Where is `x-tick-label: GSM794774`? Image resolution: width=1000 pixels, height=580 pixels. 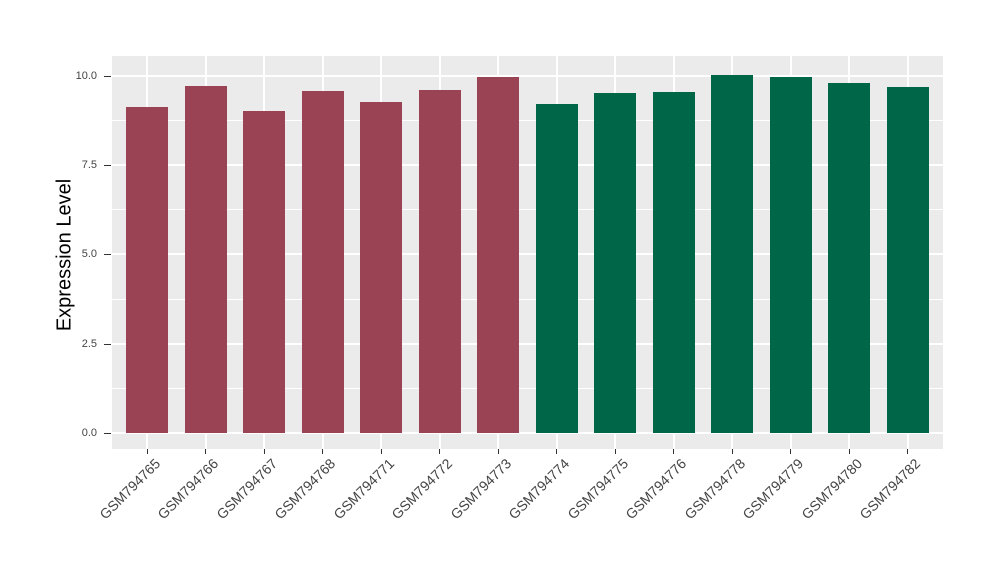
x-tick-label: GSM794774 is located at coordinates (539, 489).